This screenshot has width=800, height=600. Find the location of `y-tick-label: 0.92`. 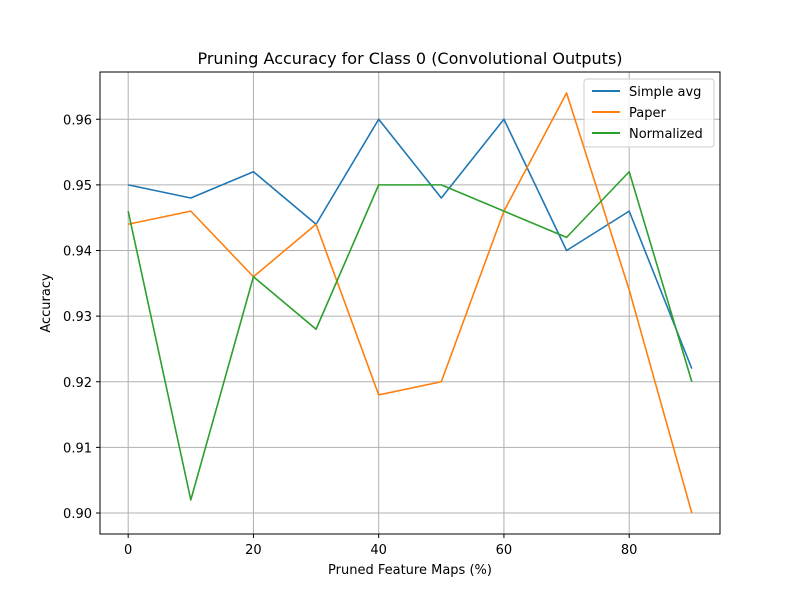

y-tick-label: 0.92 is located at coordinates (77, 383).